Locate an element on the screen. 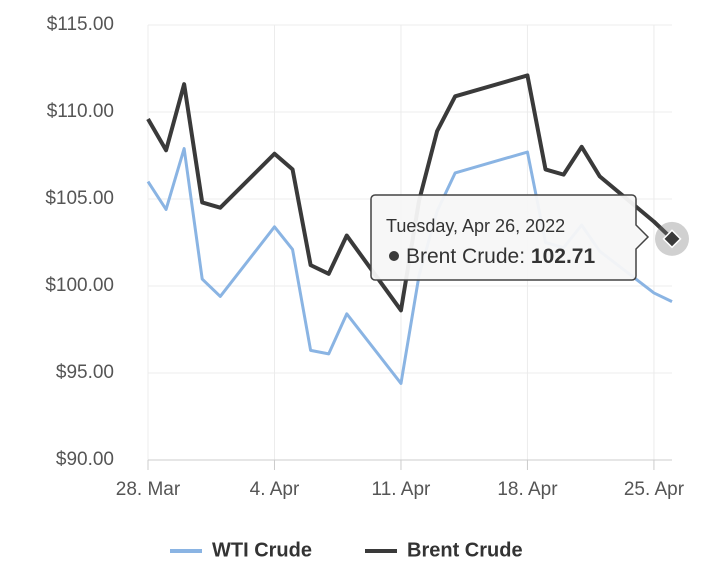 The width and height of the screenshot is (712, 577). tooltip-date: Tuesday, Apr 26, 2022 is located at coordinates (475, 226).